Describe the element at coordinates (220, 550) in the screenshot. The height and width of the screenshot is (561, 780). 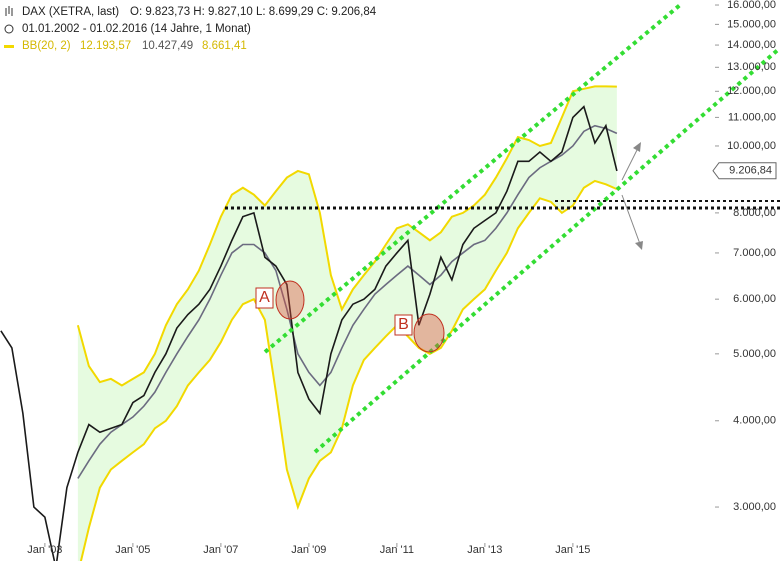
I see `x-tick-label: Jan '07` at that location.